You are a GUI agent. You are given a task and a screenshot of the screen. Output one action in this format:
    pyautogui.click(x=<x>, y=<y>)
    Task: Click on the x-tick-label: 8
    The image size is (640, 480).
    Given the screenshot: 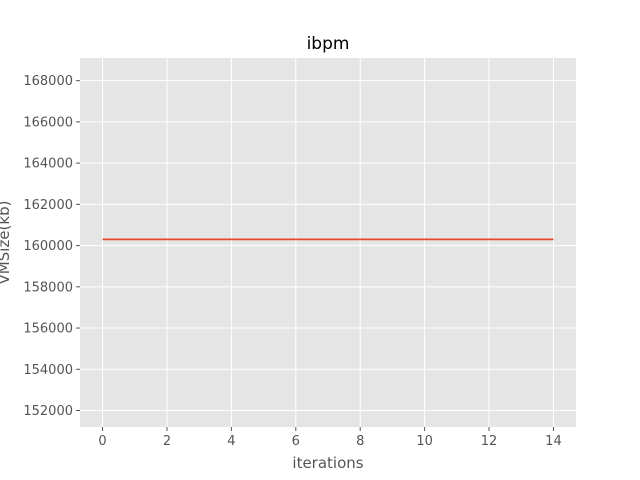 What is the action you would take?
    pyautogui.click(x=360, y=441)
    